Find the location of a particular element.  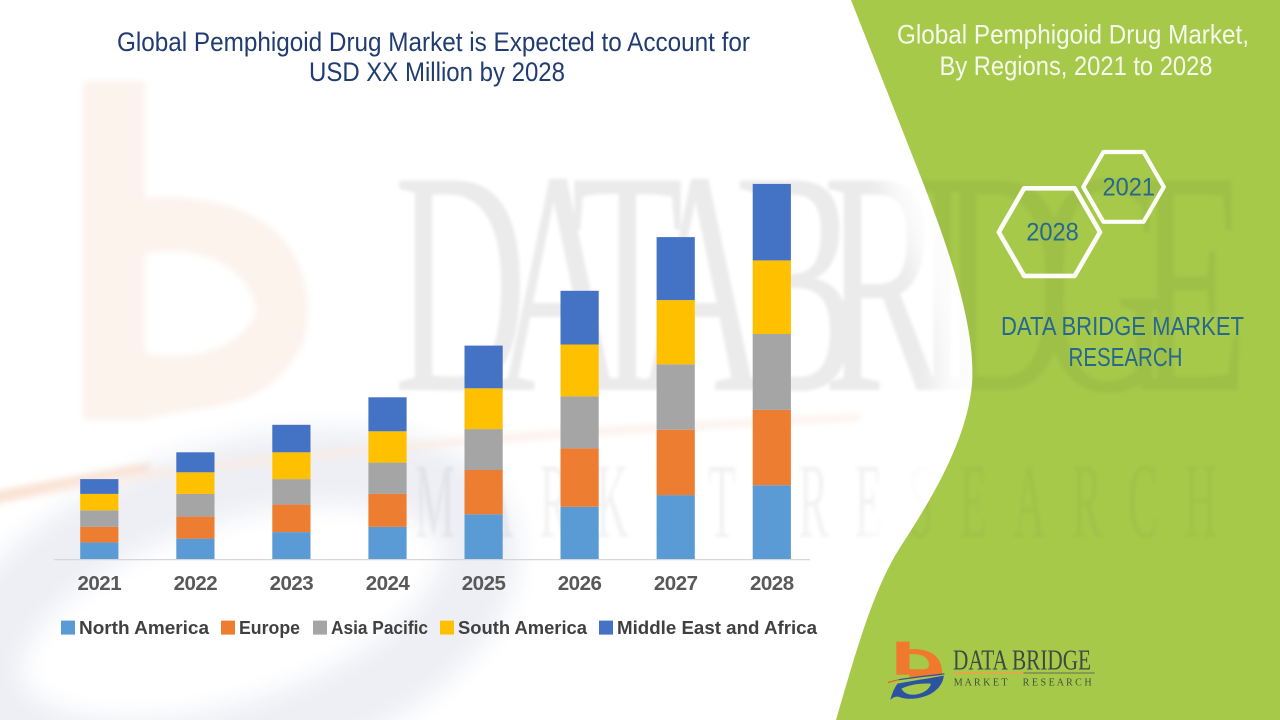

svg-text: Asia Pacific is located at coordinates (379, 628).